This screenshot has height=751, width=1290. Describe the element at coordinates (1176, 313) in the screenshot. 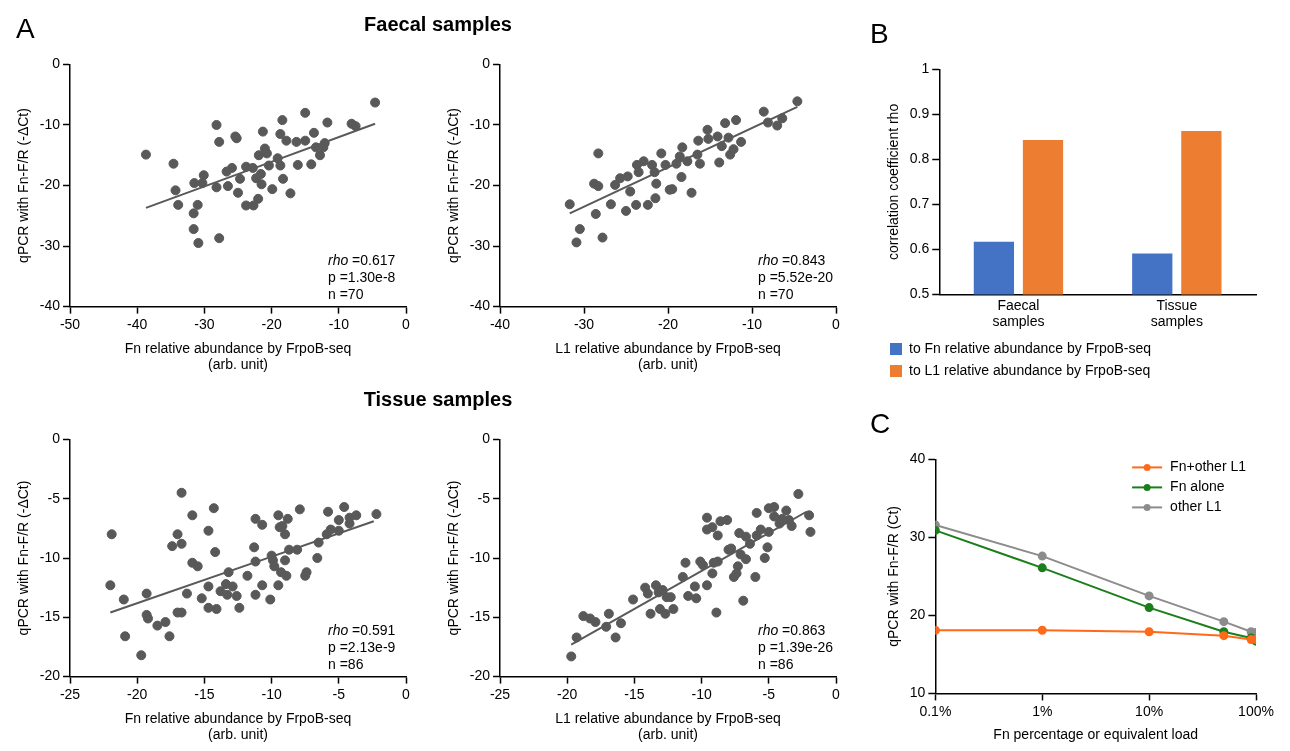

I see `x-tick-label: Tissue samples` at that location.